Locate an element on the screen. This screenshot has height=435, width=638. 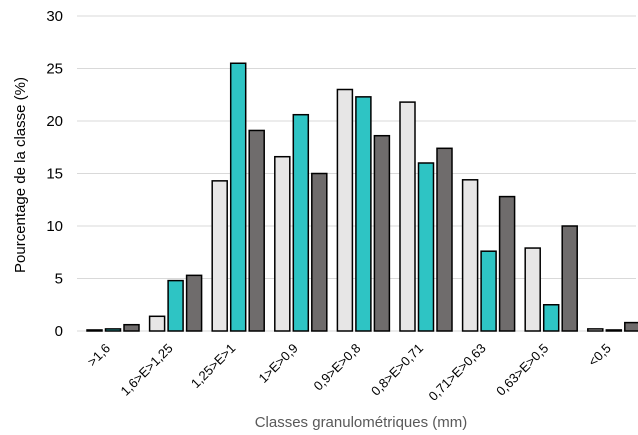
x-tick-label: 1,25>E>1 is located at coordinates (213, 366).